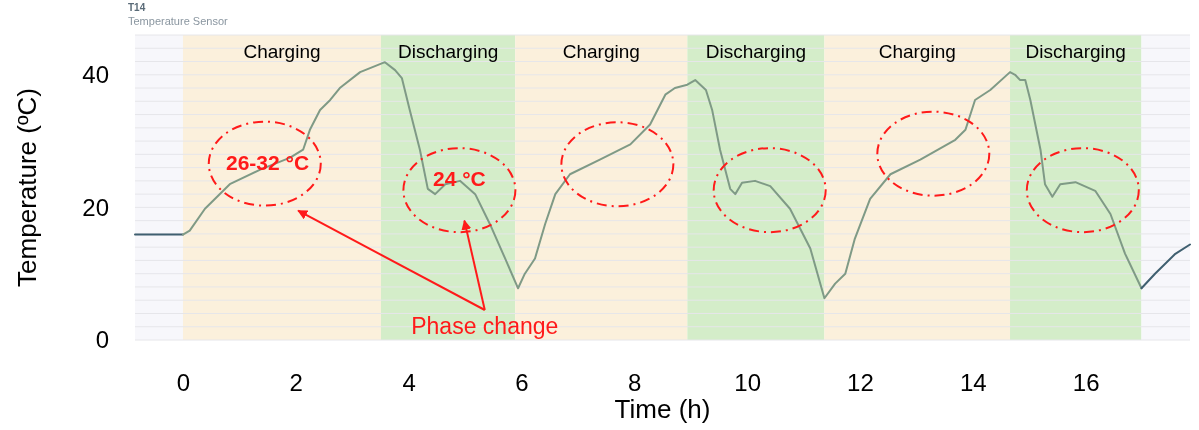  I want to click on y-tick-label: 20, so click(95, 207).